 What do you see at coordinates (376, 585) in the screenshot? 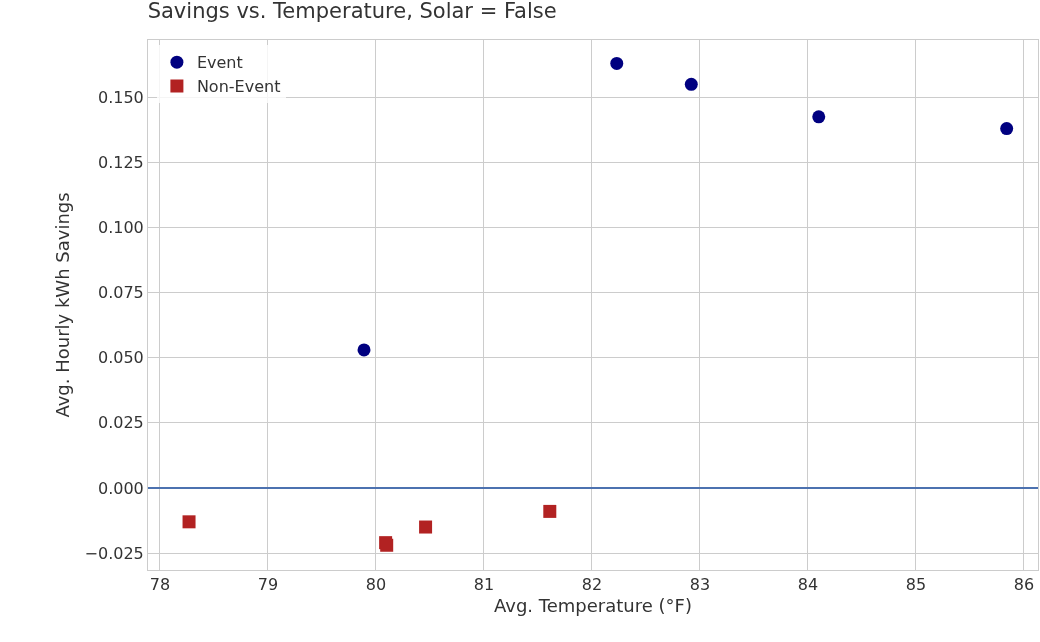
I see `x-tick-label: 80` at bounding box center [376, 585].